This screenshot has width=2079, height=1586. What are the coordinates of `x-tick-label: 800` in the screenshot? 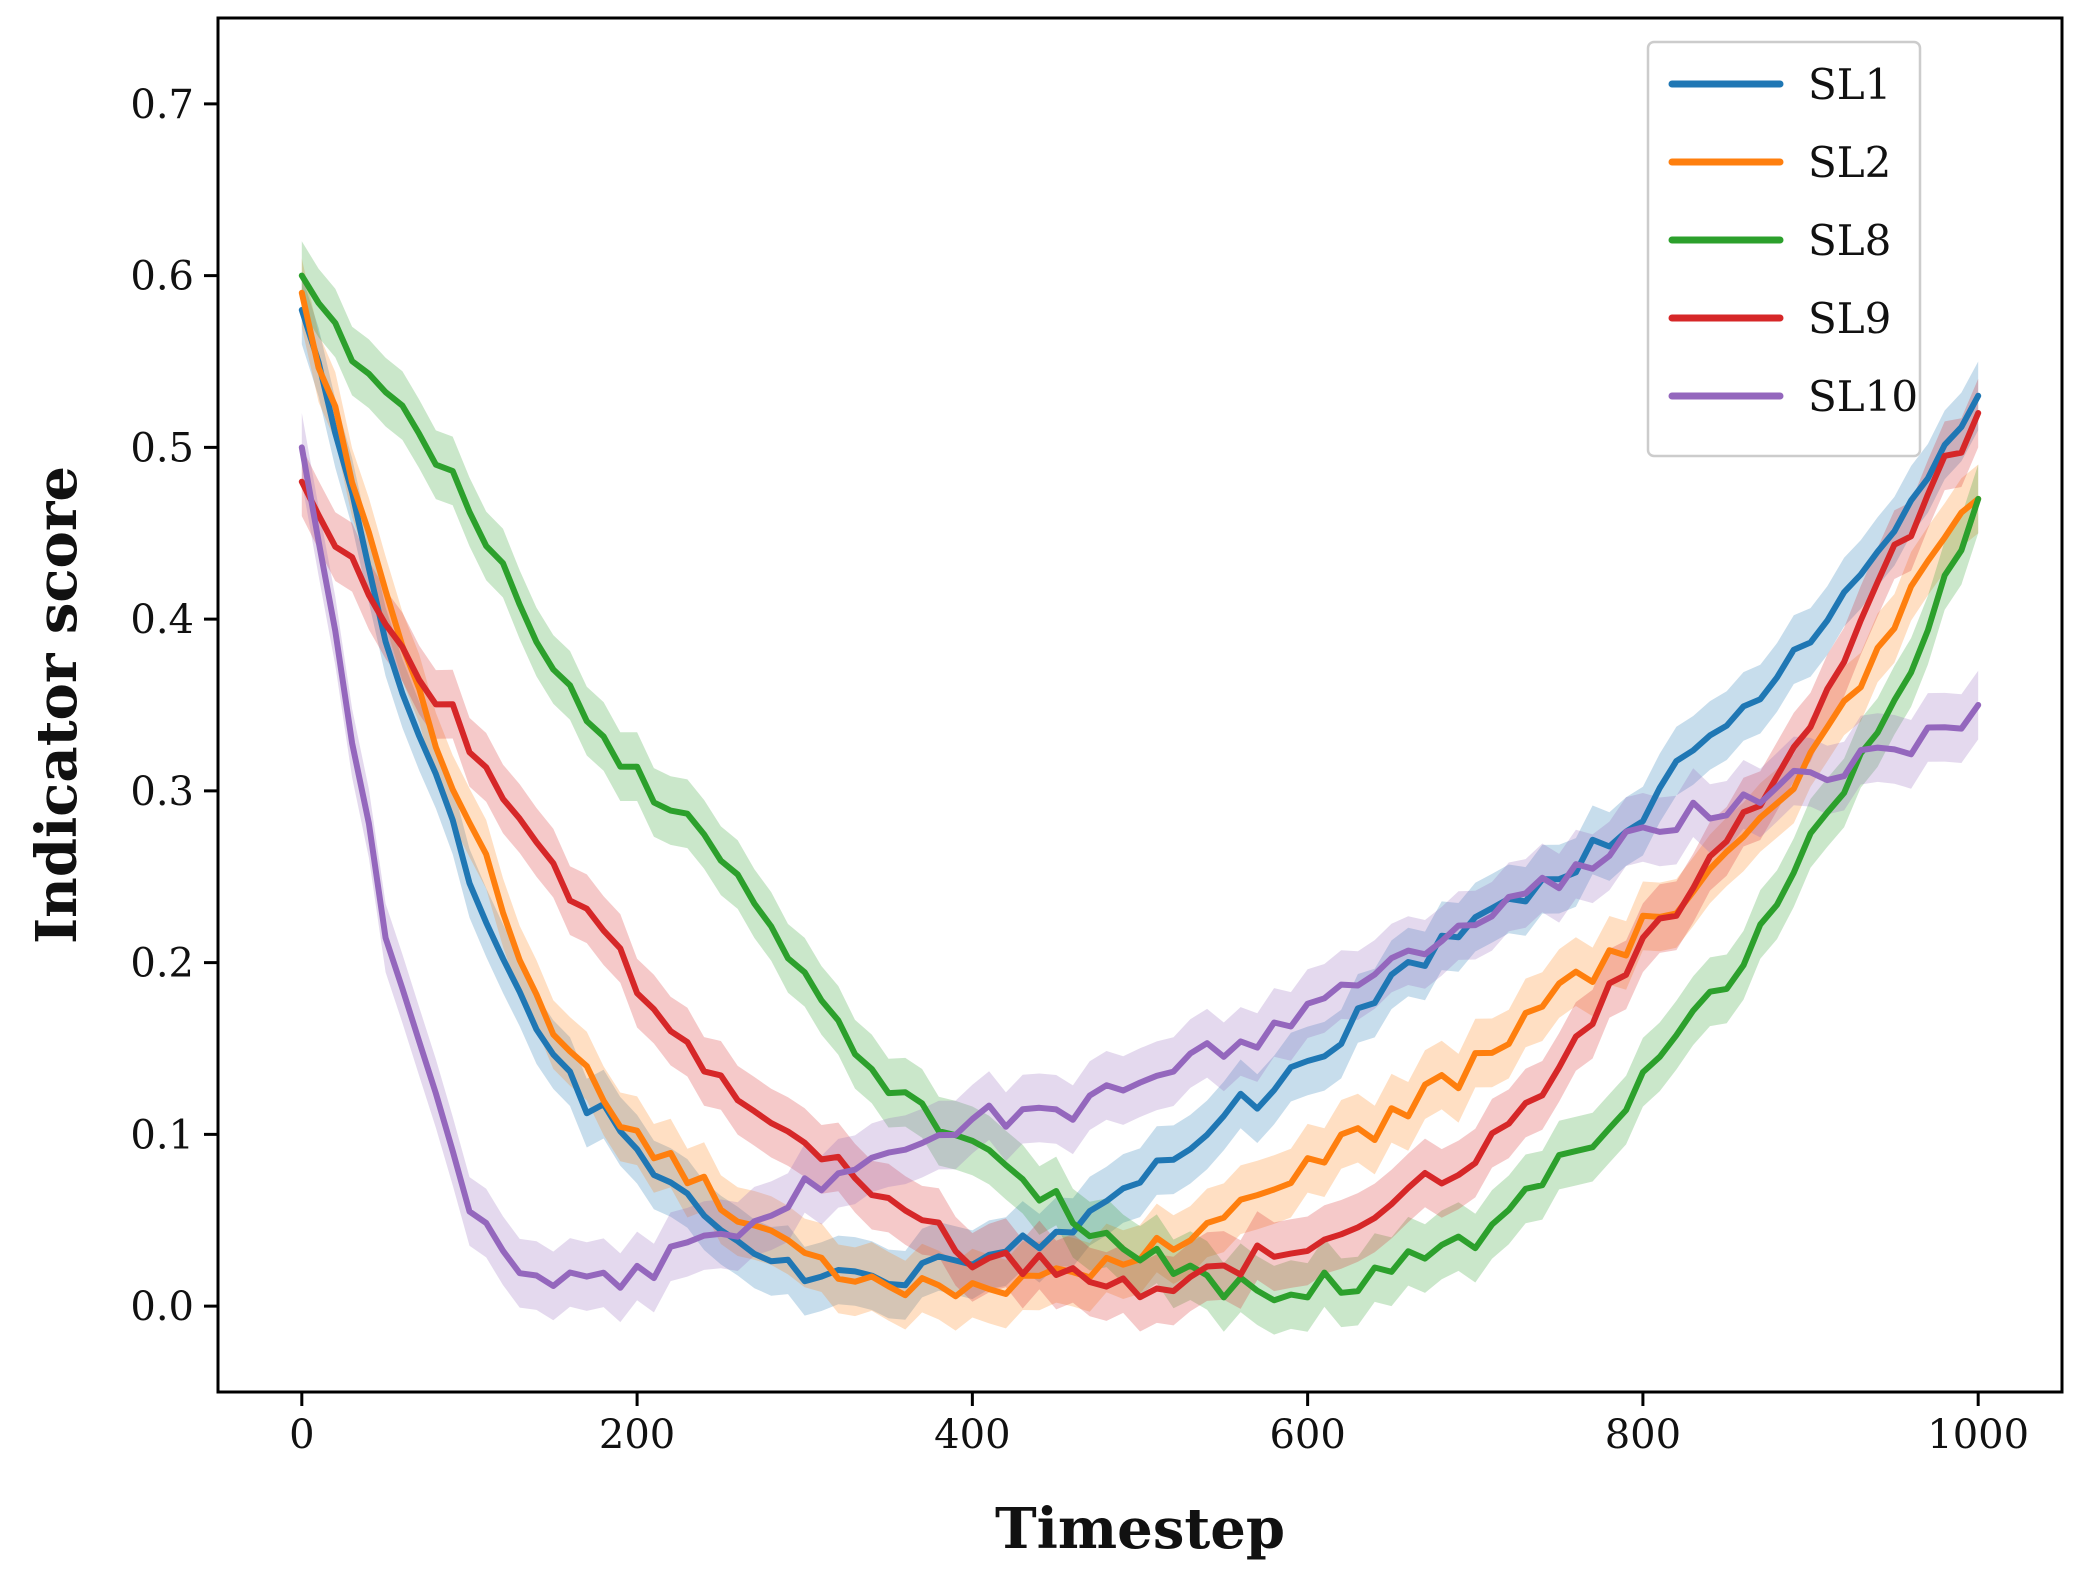 It's located at (1643, 1435).